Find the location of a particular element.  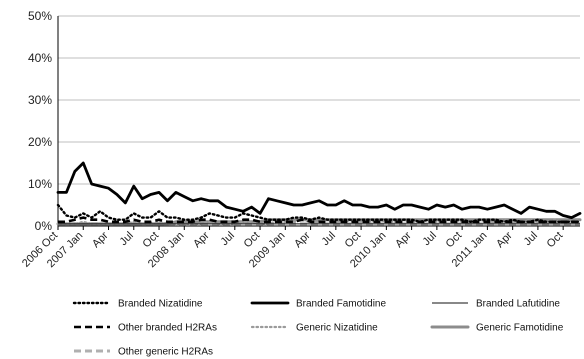

legend-label: Branded Famotidine is located at coordinates (341, 304).